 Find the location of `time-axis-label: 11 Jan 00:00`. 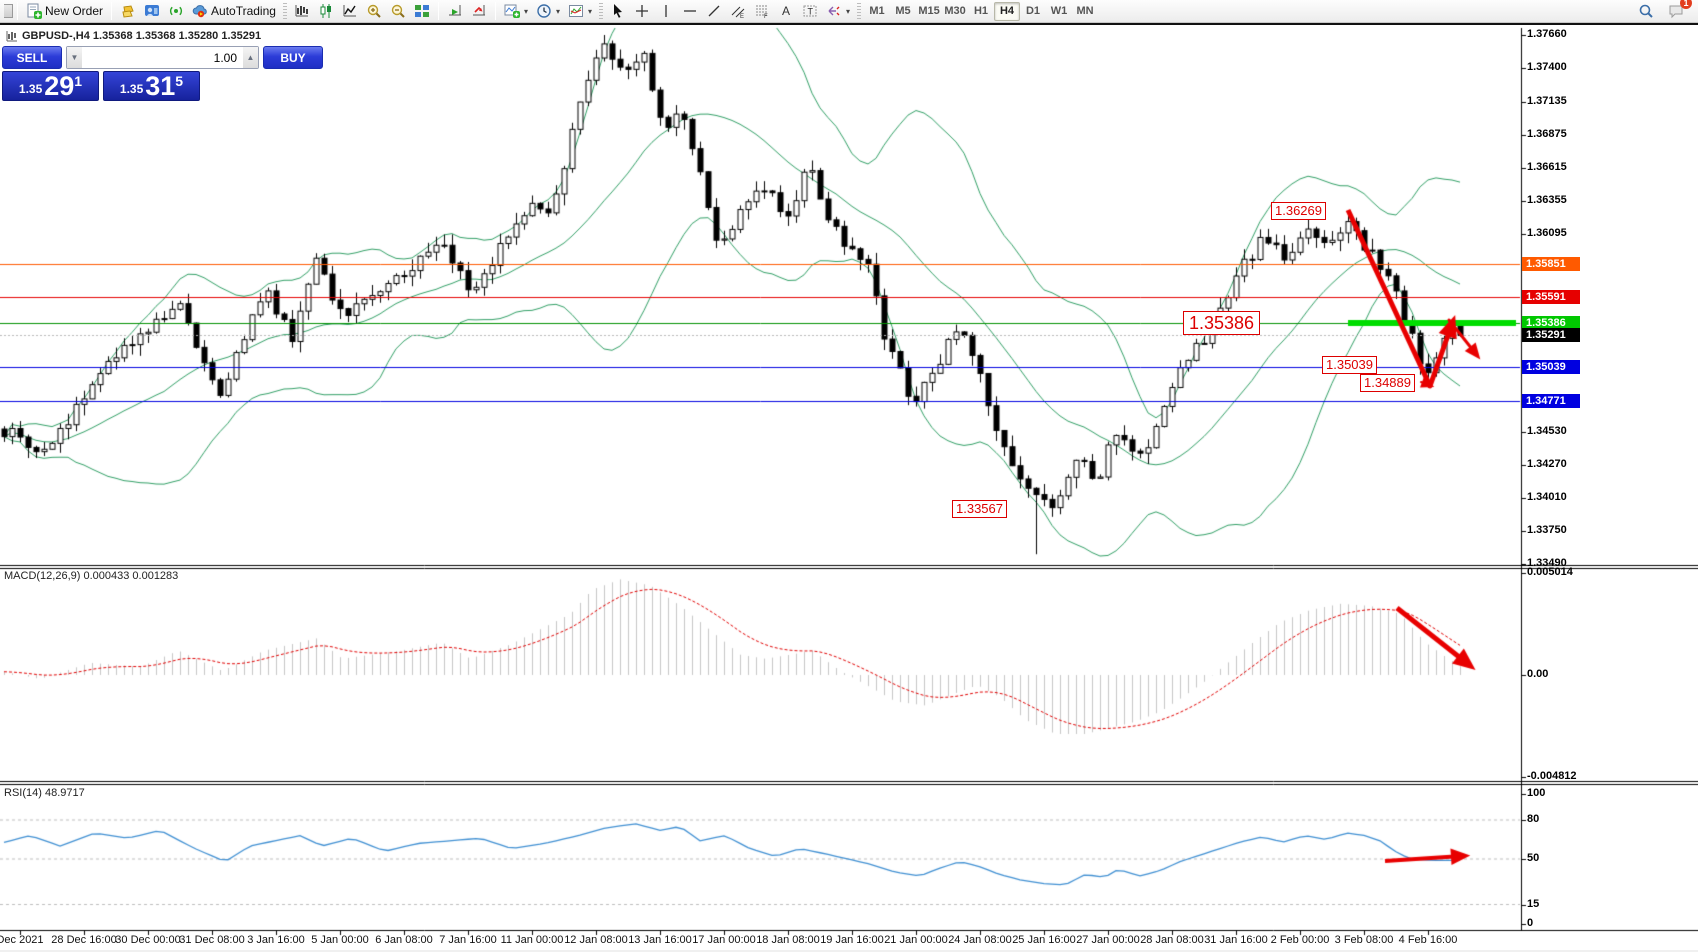

time-axis-label: 11 Jan 00:00 is located at coordinates (532, 940).